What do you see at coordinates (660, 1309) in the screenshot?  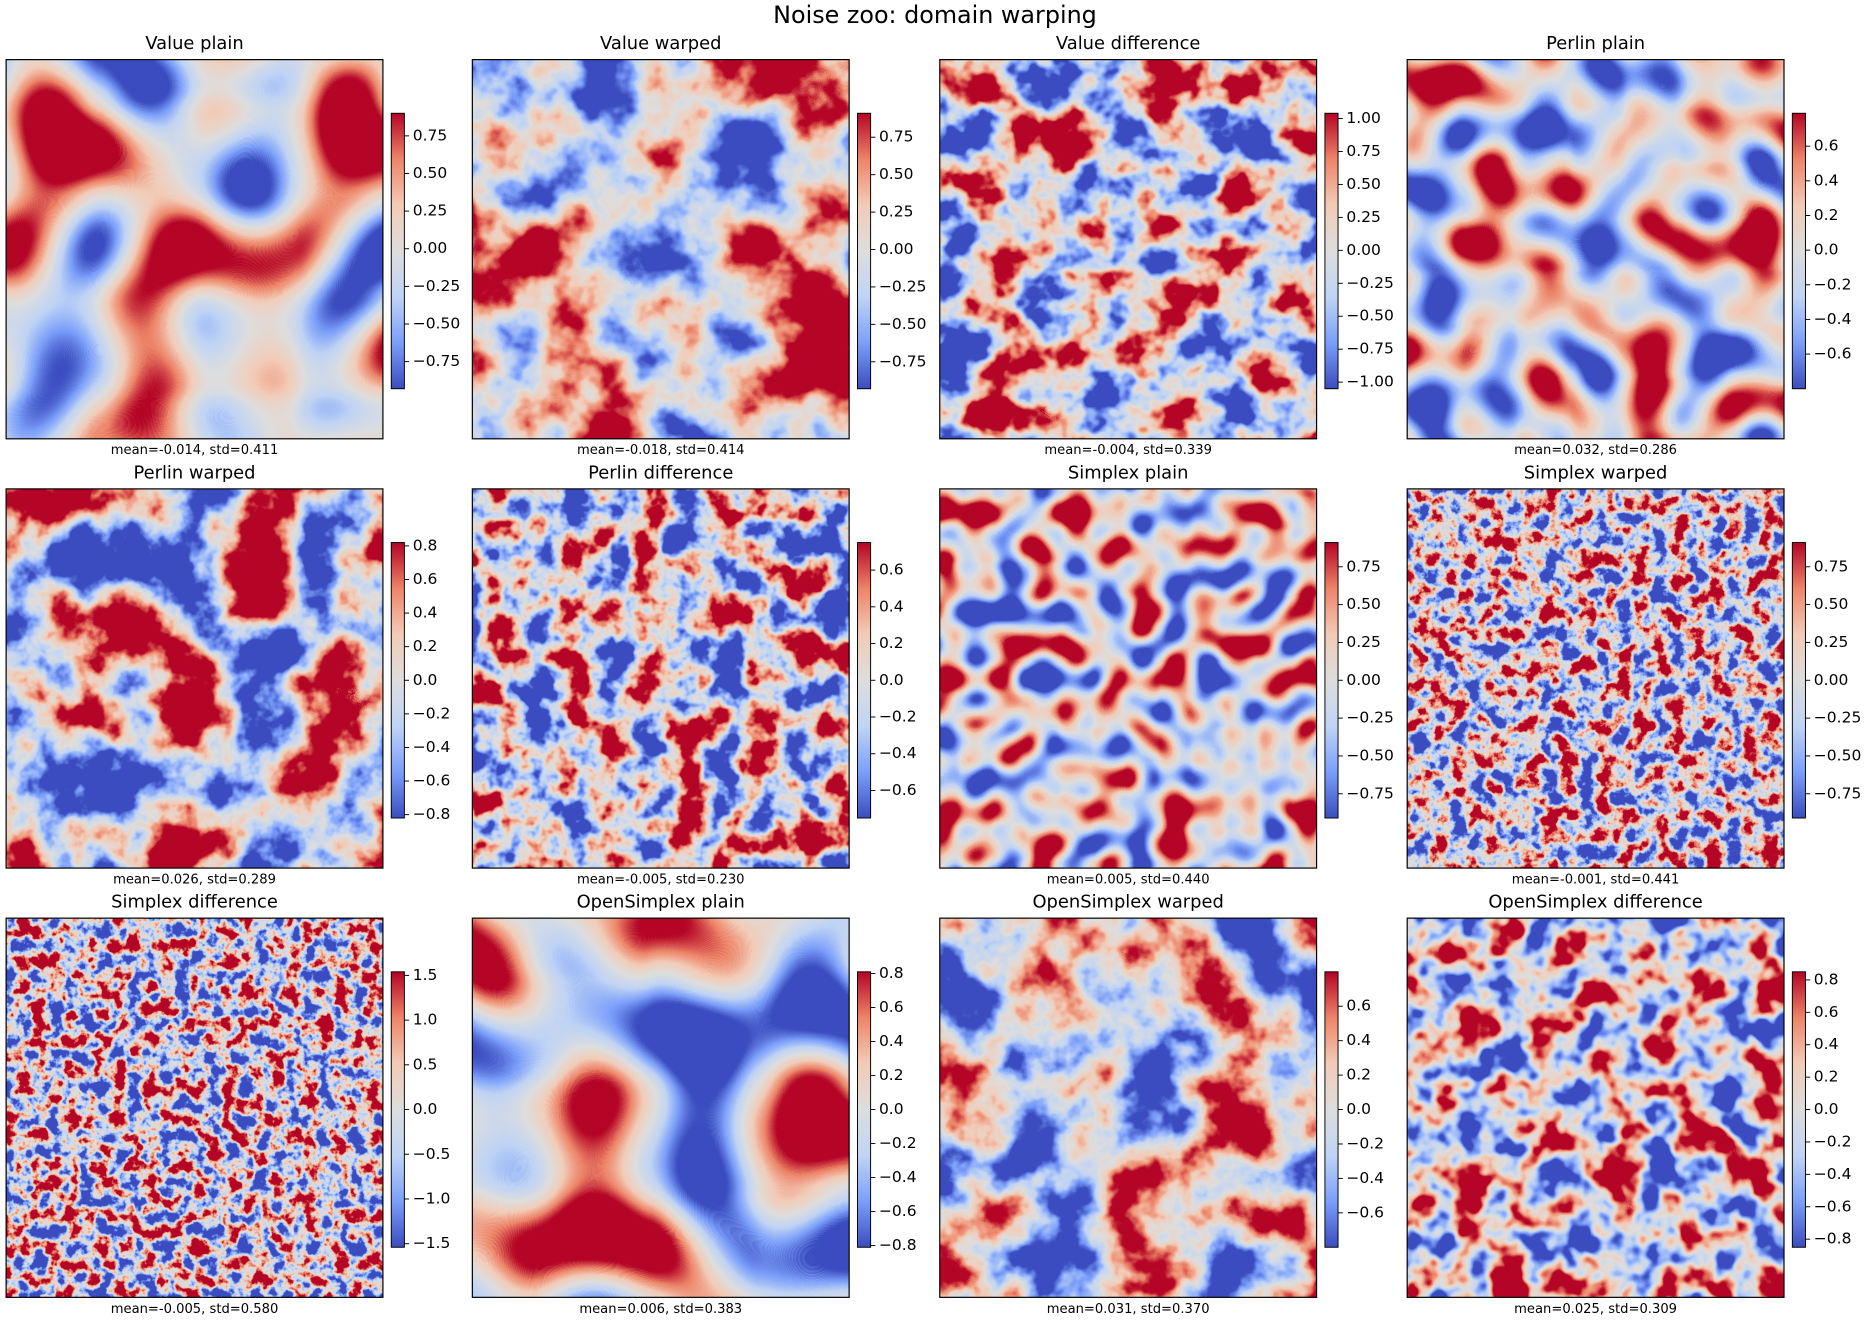 I see `panel-annotation: mean=0.006, std=0.383` at bounding box center [660, 1309].